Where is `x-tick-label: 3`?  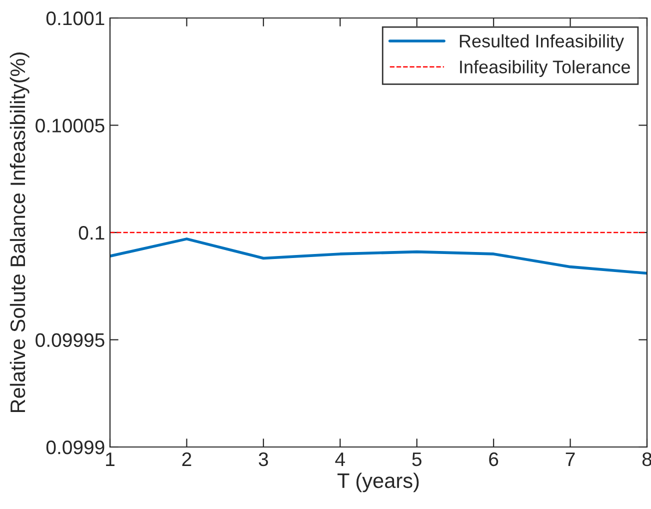
x-tick-label: 3 is located at coordinates (263, 459).